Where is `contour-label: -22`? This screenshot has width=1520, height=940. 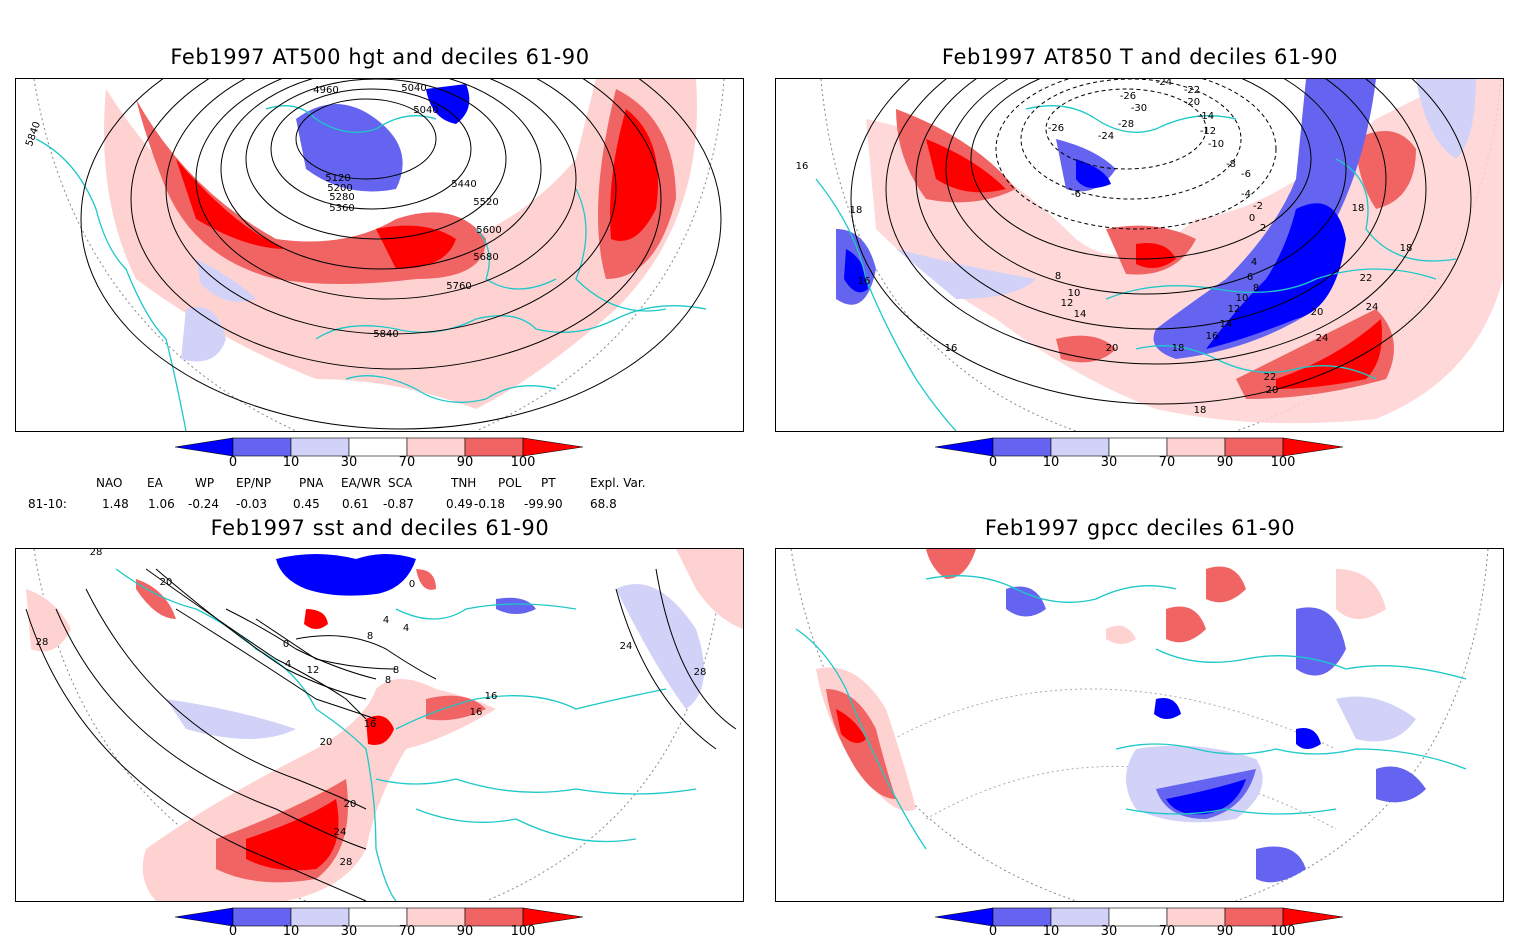 contour-label: -22 is located at coordinates (1192, 90).